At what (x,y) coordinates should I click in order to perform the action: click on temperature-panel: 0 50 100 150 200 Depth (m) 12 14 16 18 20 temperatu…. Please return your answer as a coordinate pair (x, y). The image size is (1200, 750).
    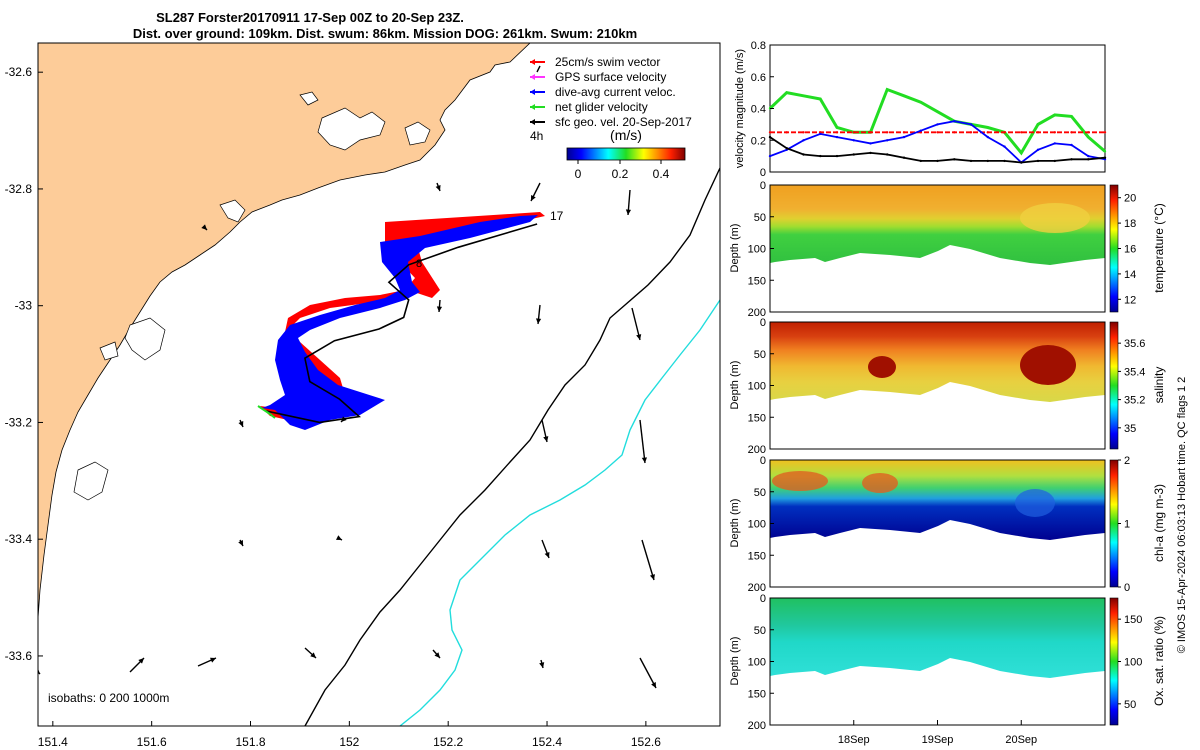
    Looking at the image, I should click on (947, 249).